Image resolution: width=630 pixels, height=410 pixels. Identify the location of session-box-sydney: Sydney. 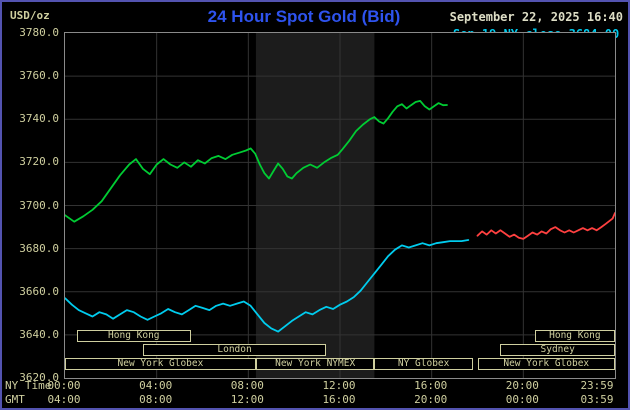
(557, 350).